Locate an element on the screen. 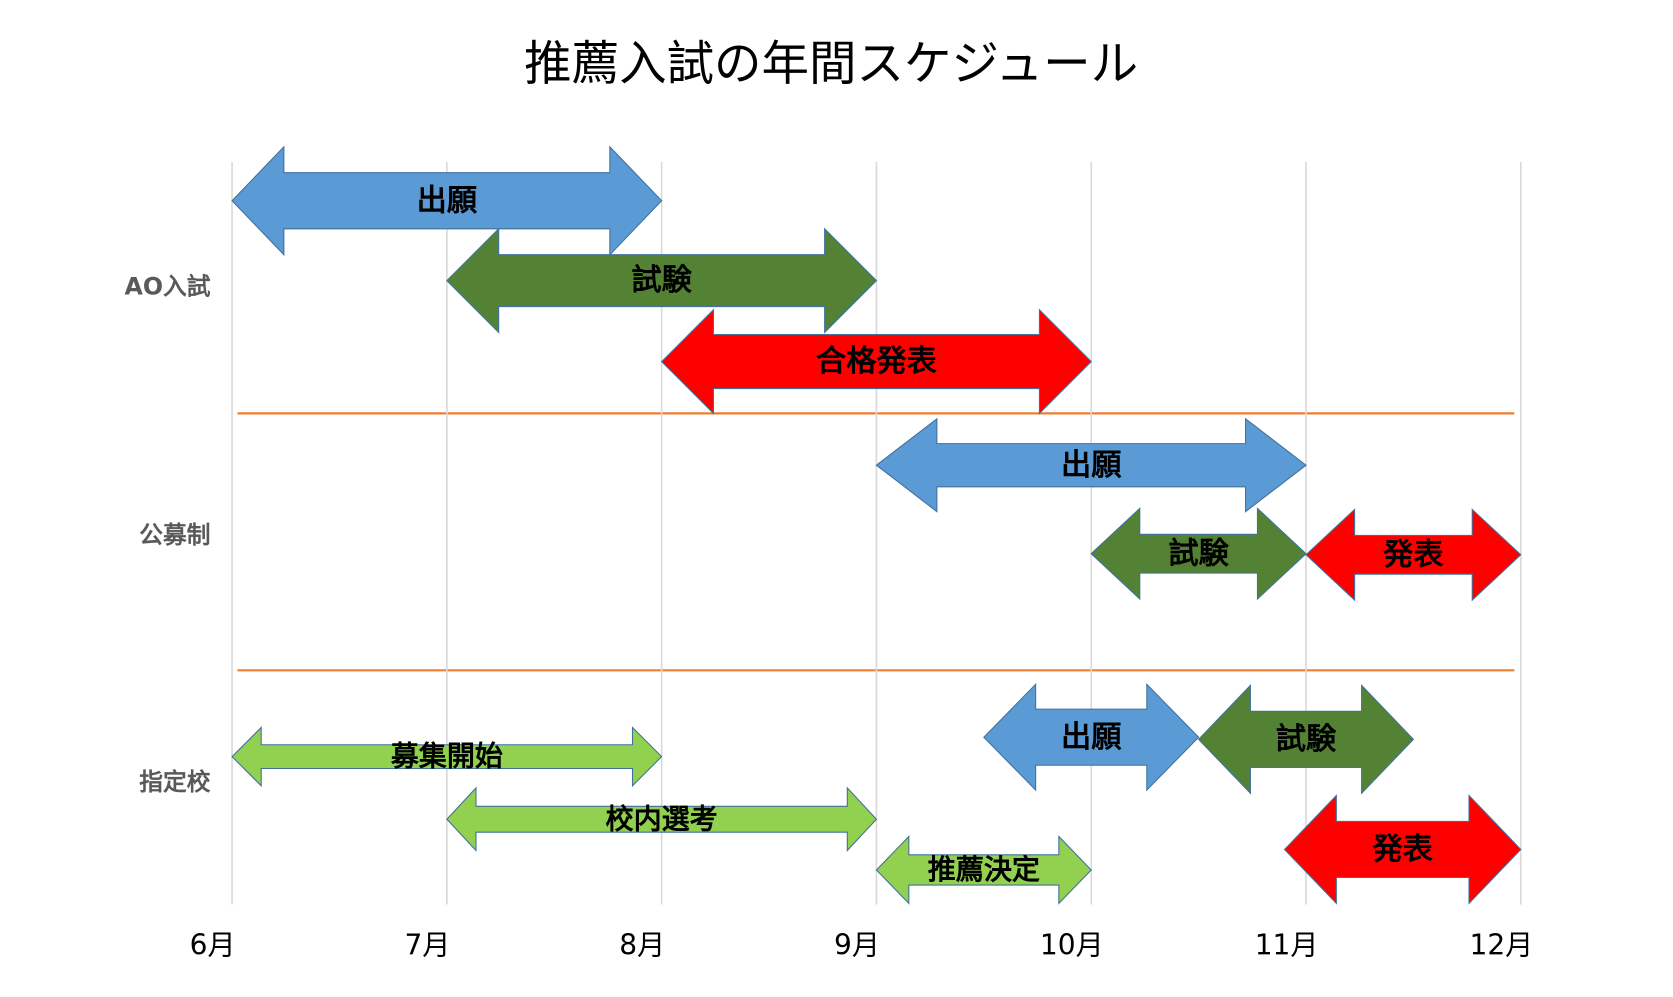 The width and height of the screenshot is (1673, 997). group-label: 公募制 is located at coordinates (174, 535).